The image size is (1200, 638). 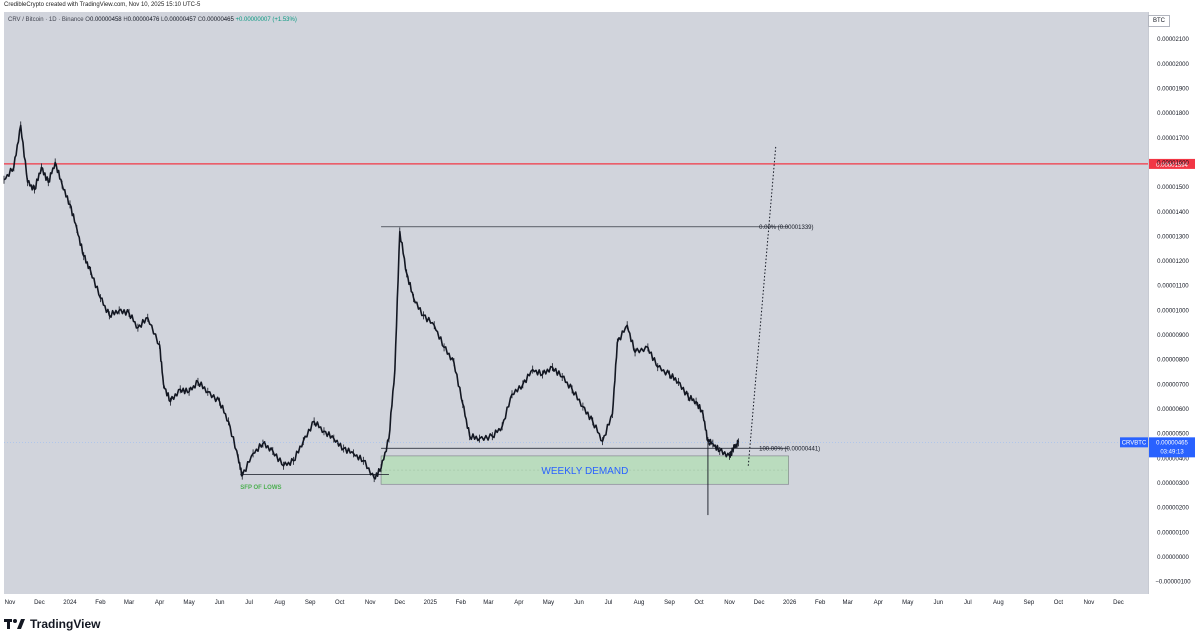 What do you see at coordinates (1172, 303) in the screenshot?
I see `price-scale` at bounding box center [1172, 303].